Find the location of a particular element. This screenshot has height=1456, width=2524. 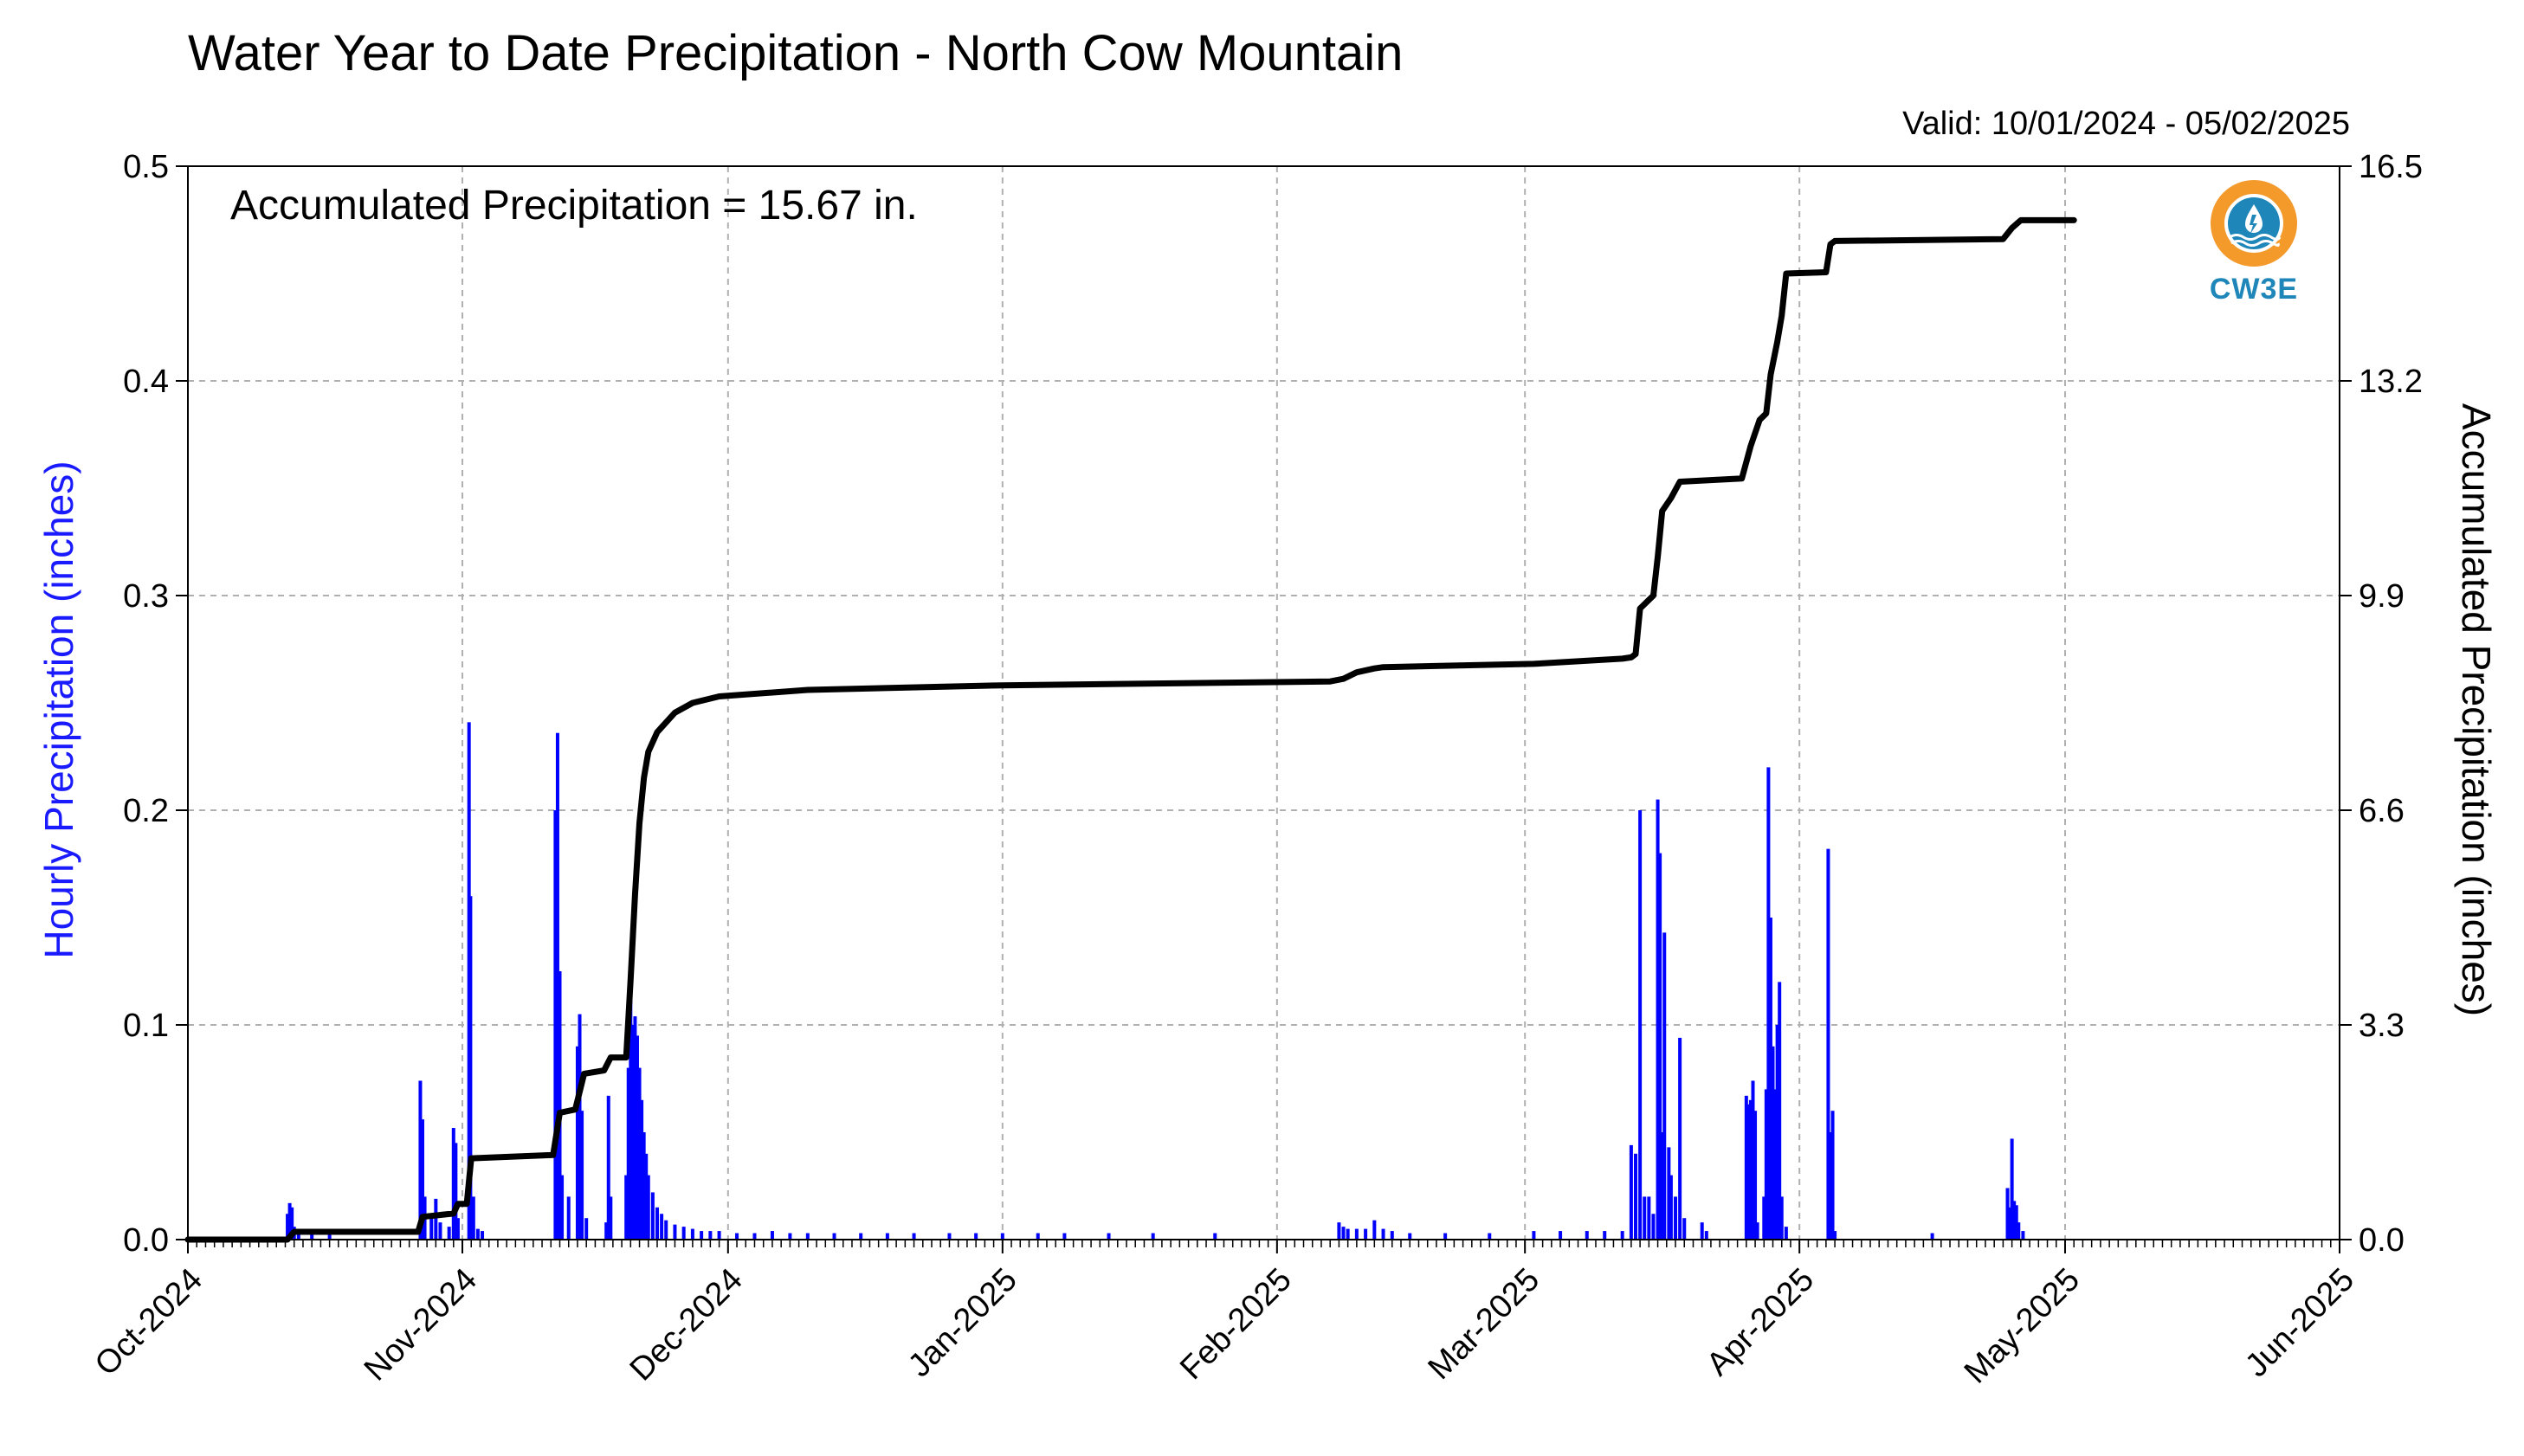

y-right-tick-label: 9.9 is located at coordinates (2382, 596).